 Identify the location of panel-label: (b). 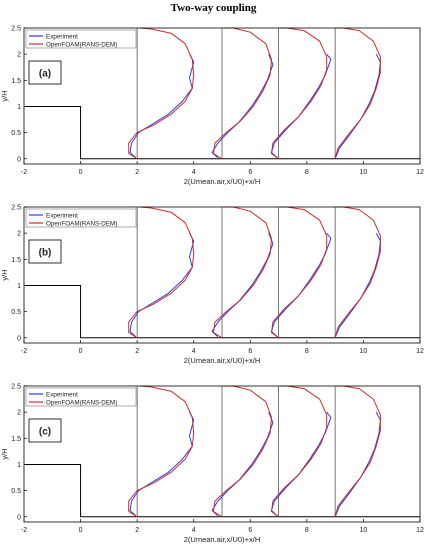
(45, 253).